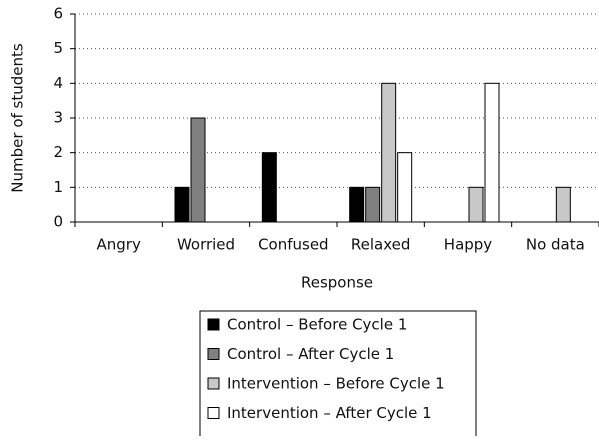  I want to click on legend-label: Control – Before Cycle 1, so click(317, 325).